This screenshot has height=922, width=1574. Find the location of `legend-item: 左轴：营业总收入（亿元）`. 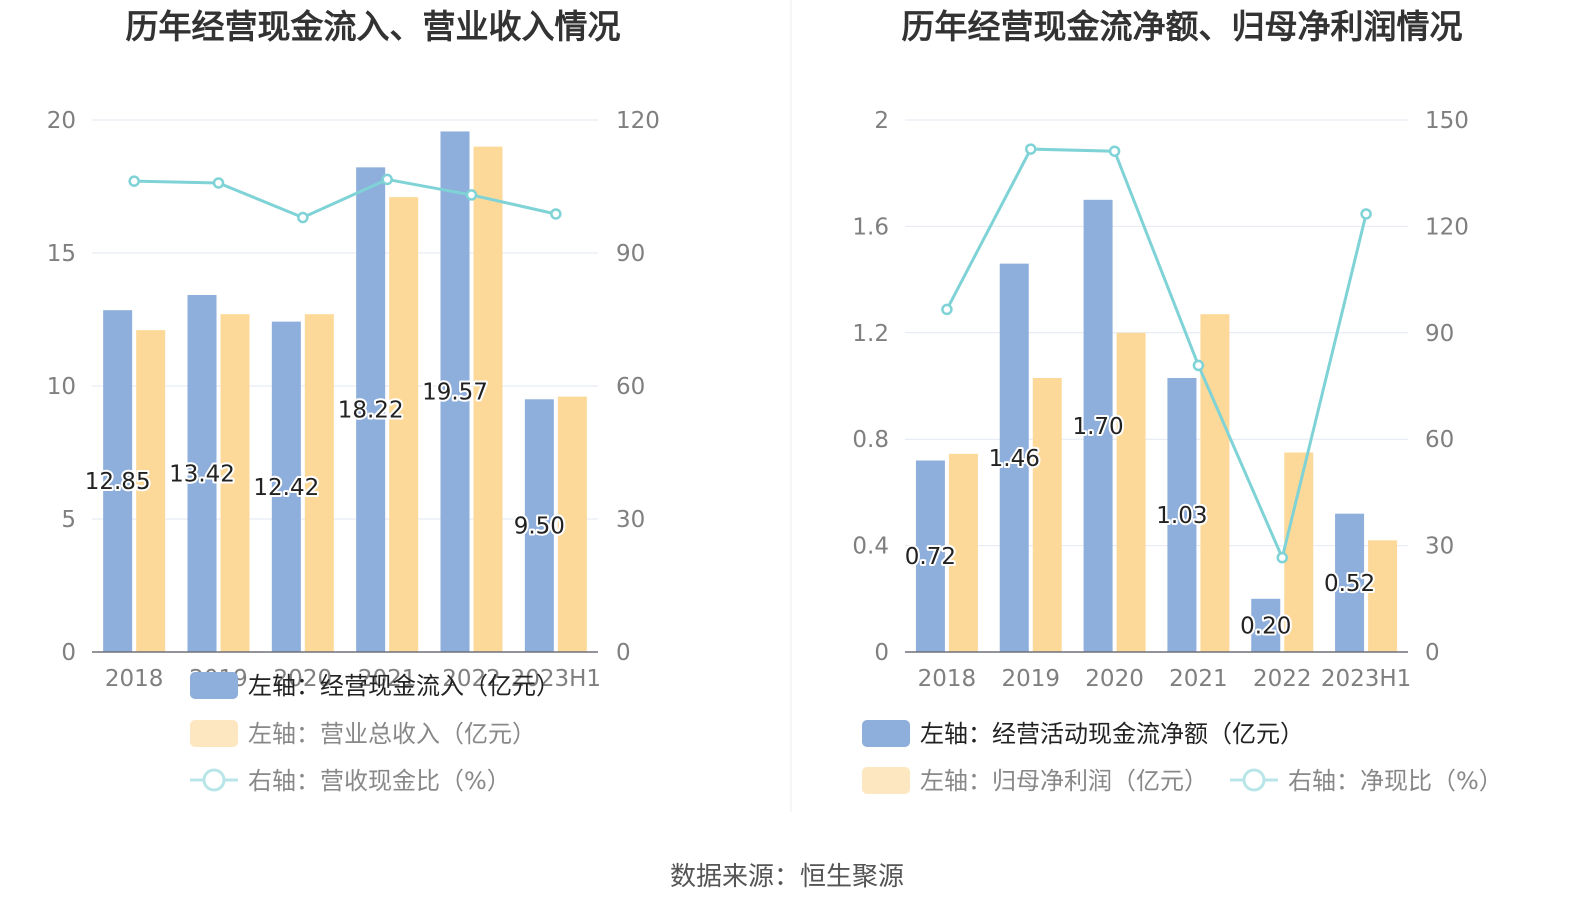

legend-item: 左轴：营业总收入（亿元） is located at coordinates (363, 734).